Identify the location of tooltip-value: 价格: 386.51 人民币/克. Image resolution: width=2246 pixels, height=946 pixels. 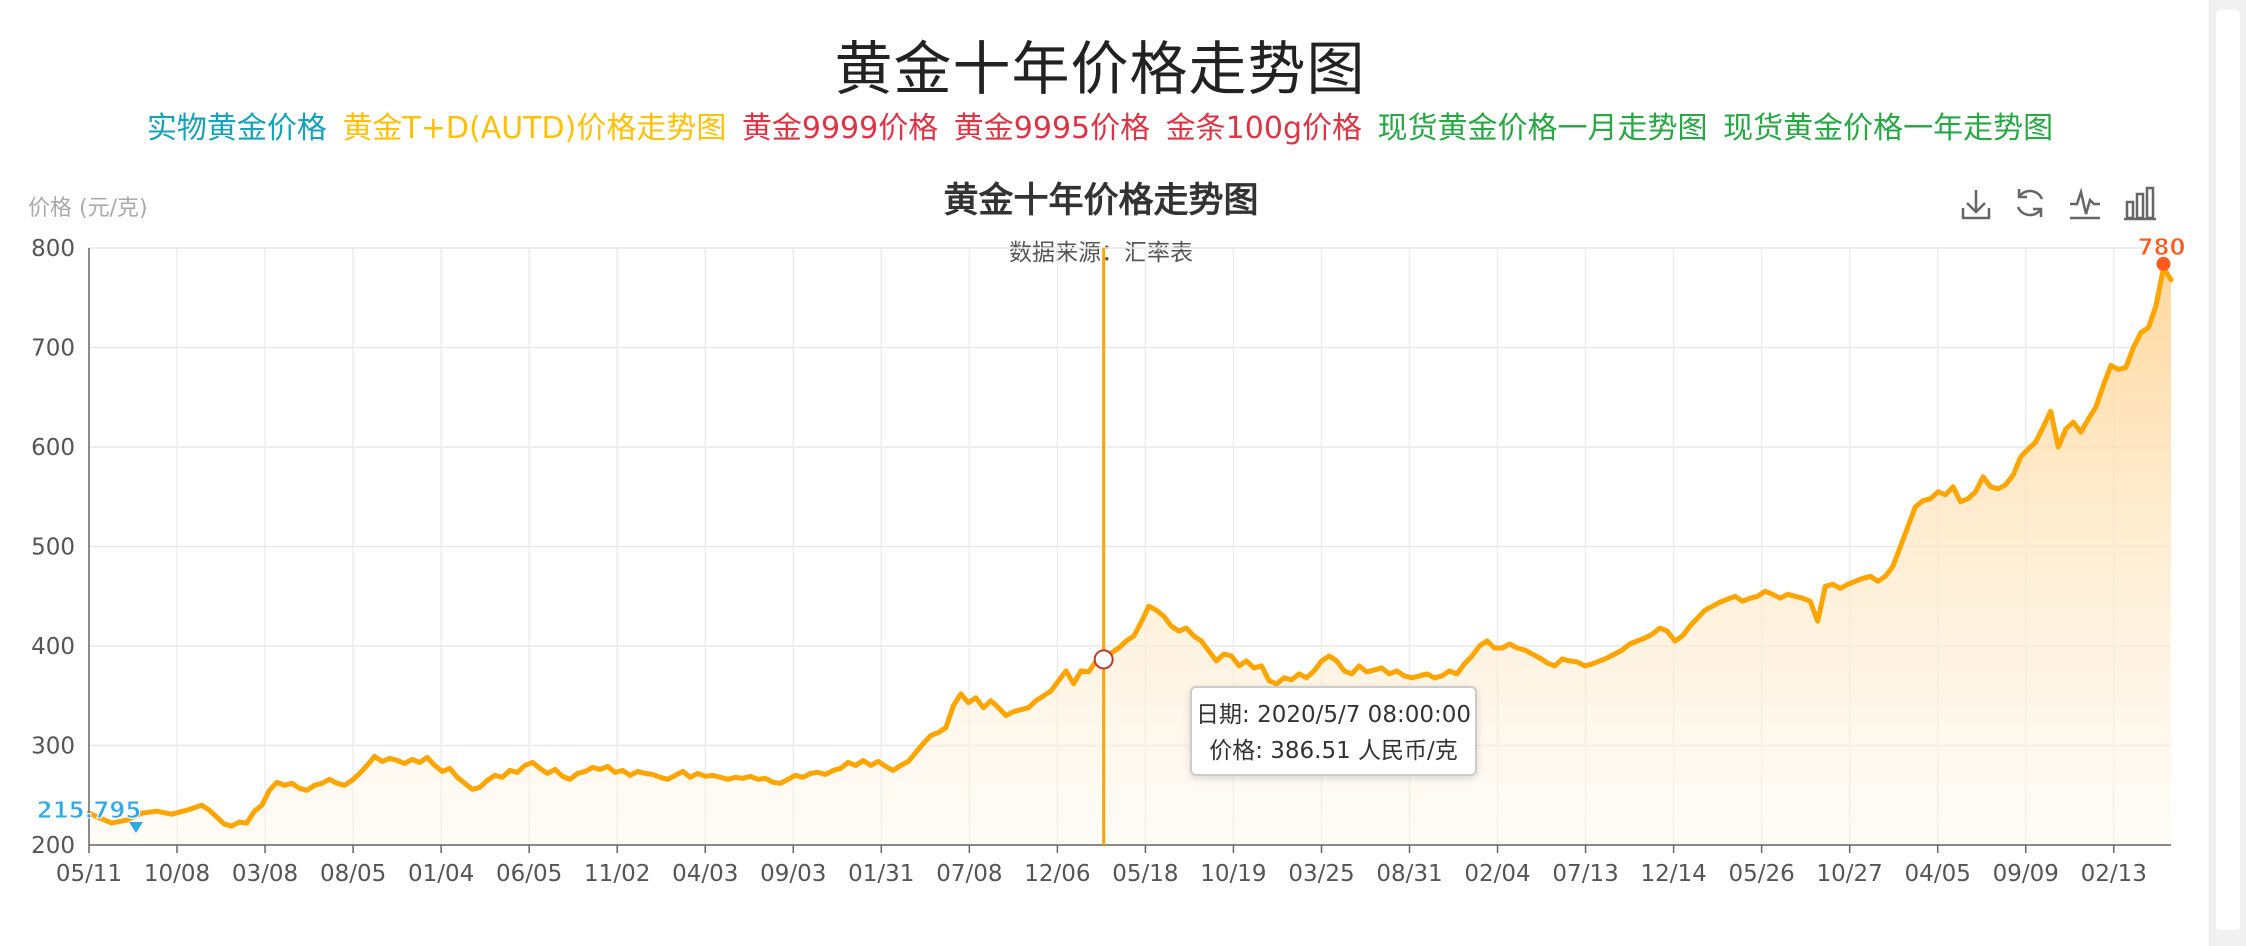
(1333, 751).